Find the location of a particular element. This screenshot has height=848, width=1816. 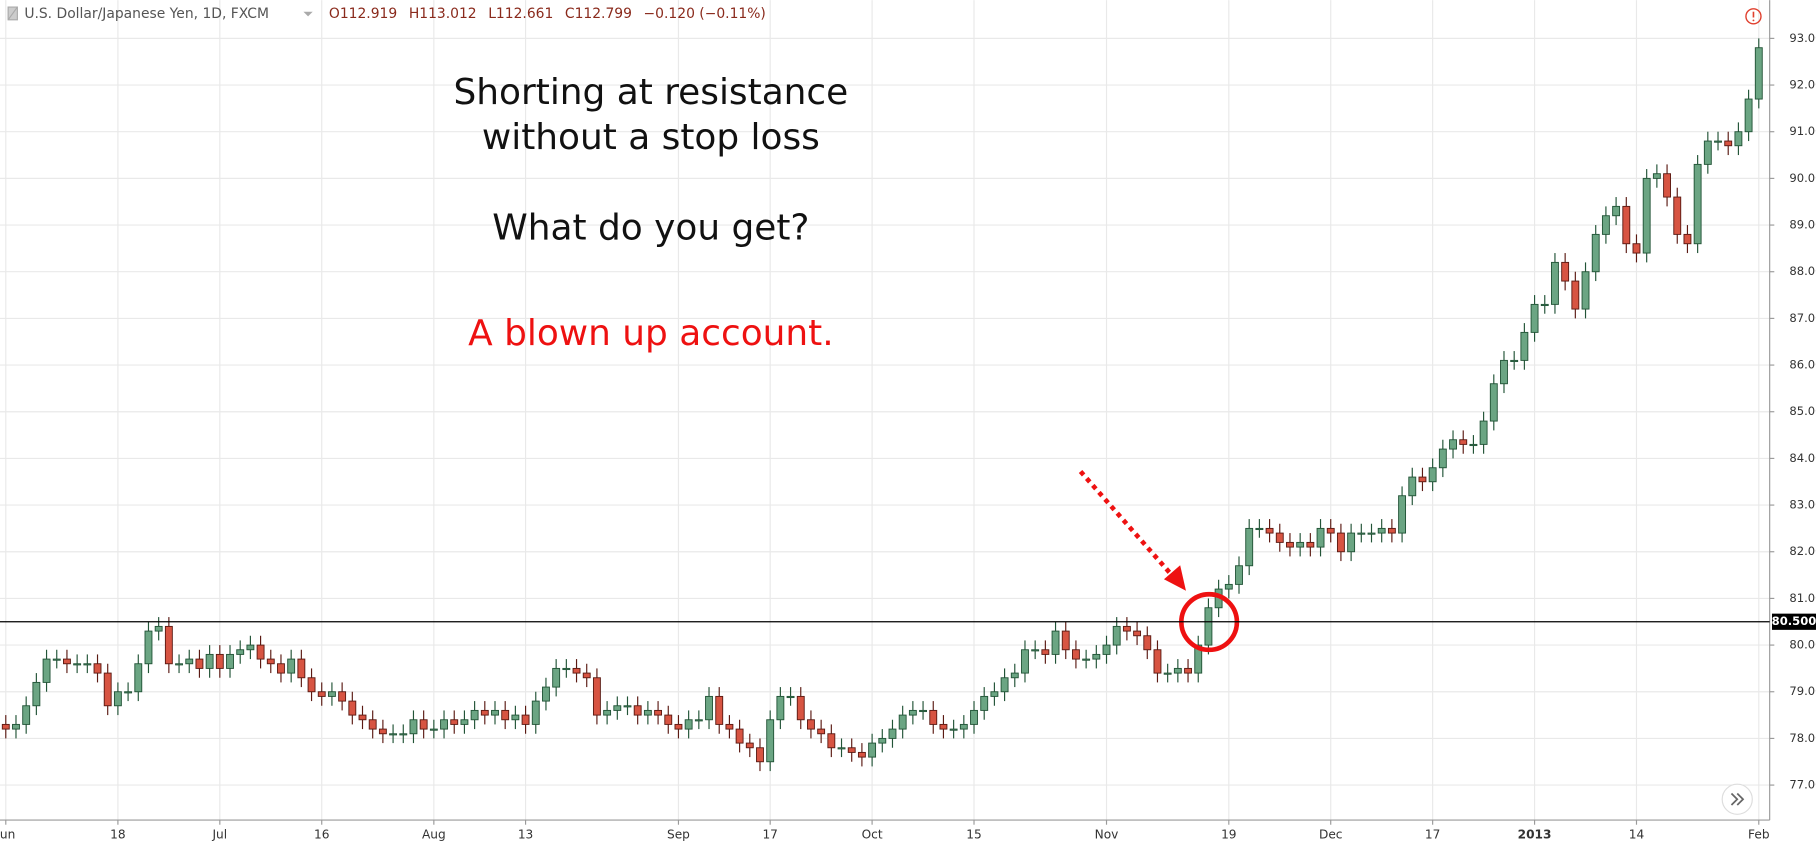

warning-icon-dot is located at coordinates (1753, 20).